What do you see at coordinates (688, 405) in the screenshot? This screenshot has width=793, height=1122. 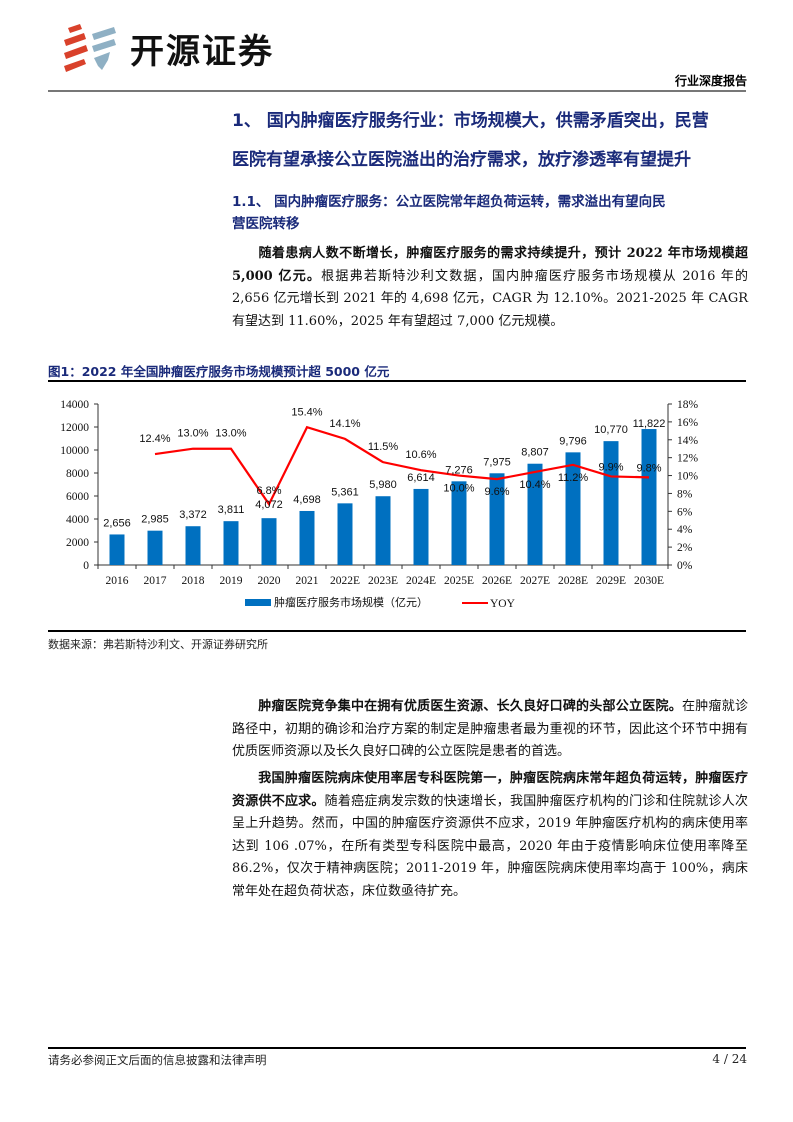 I see `y-right-tick: 18%` at bounding box center [688, 405].